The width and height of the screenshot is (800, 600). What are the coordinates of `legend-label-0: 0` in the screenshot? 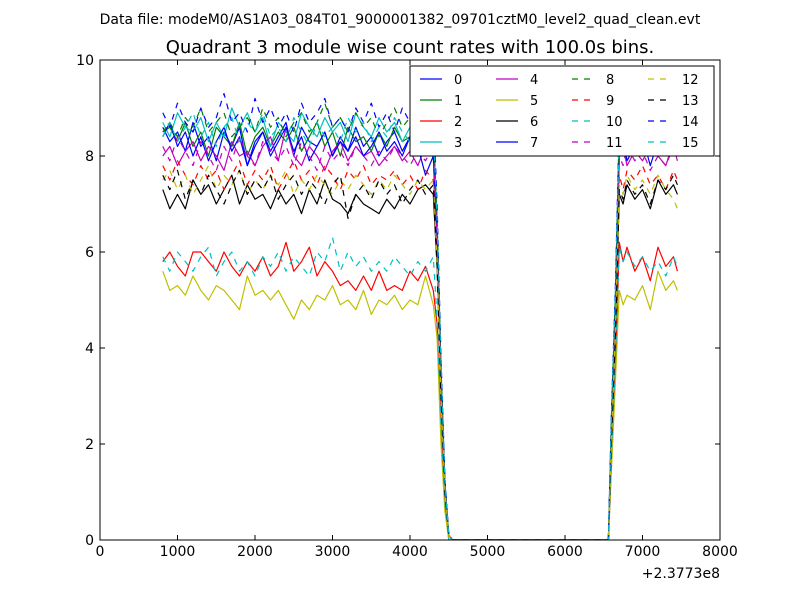 It's located at (458, 80).